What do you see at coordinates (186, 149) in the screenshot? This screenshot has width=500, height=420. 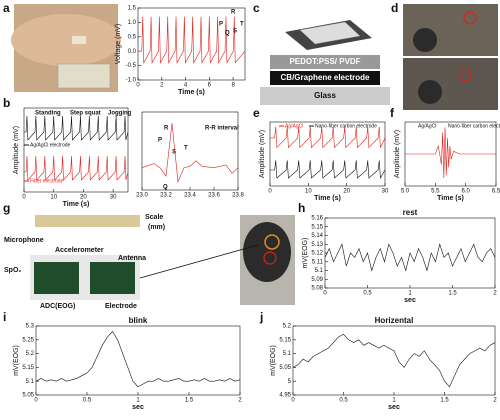 I see `annotation: T` at bounding box center [186, 149].